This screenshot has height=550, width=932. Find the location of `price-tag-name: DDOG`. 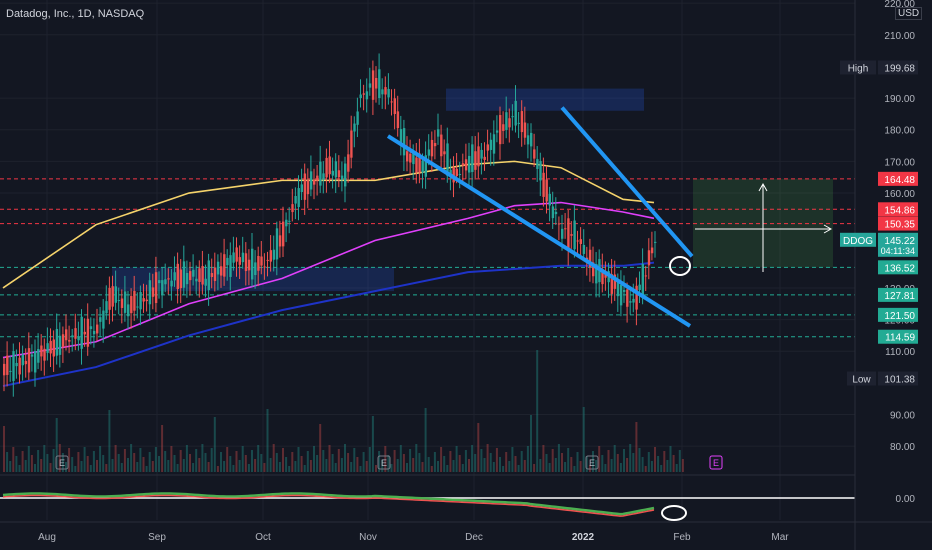

price-tag-name: DDOG is located at coordinates (858, 241).